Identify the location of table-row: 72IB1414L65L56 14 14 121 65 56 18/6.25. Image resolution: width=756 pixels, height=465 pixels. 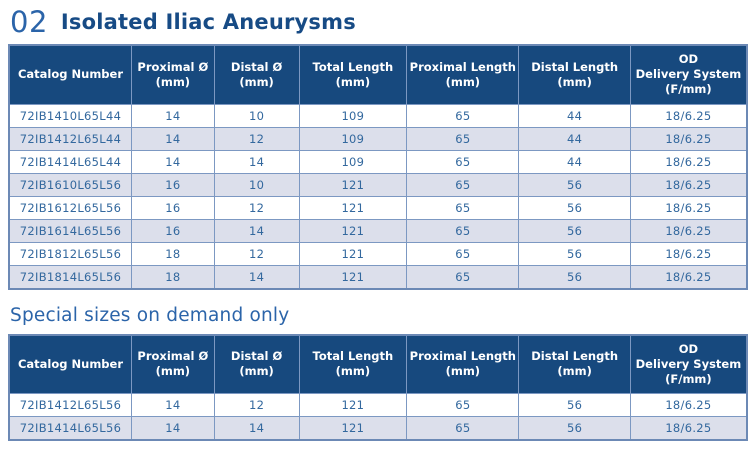
(378, 428).